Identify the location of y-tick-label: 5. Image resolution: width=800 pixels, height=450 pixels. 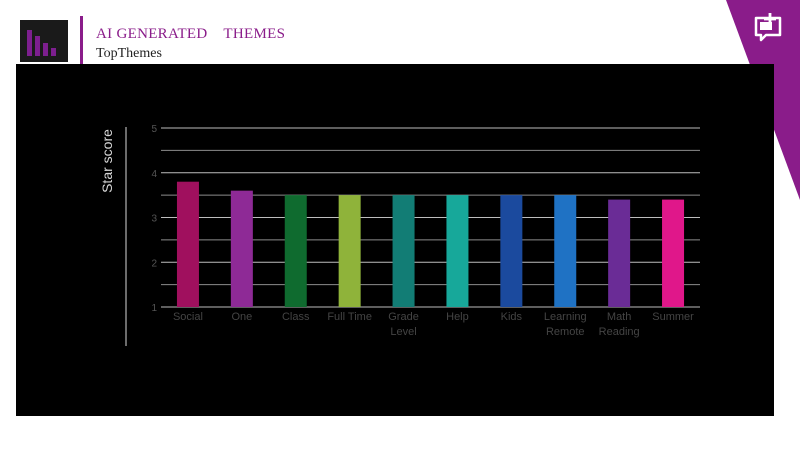
(154, 129).